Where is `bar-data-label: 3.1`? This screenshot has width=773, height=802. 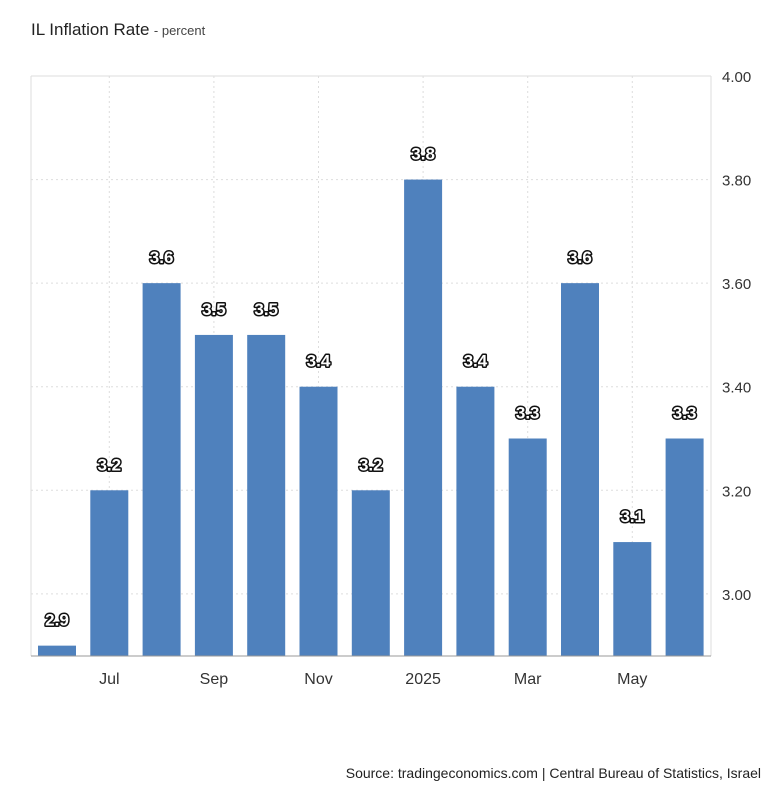 bar-data-label: 3.1 is located at coordinates (632, 516).